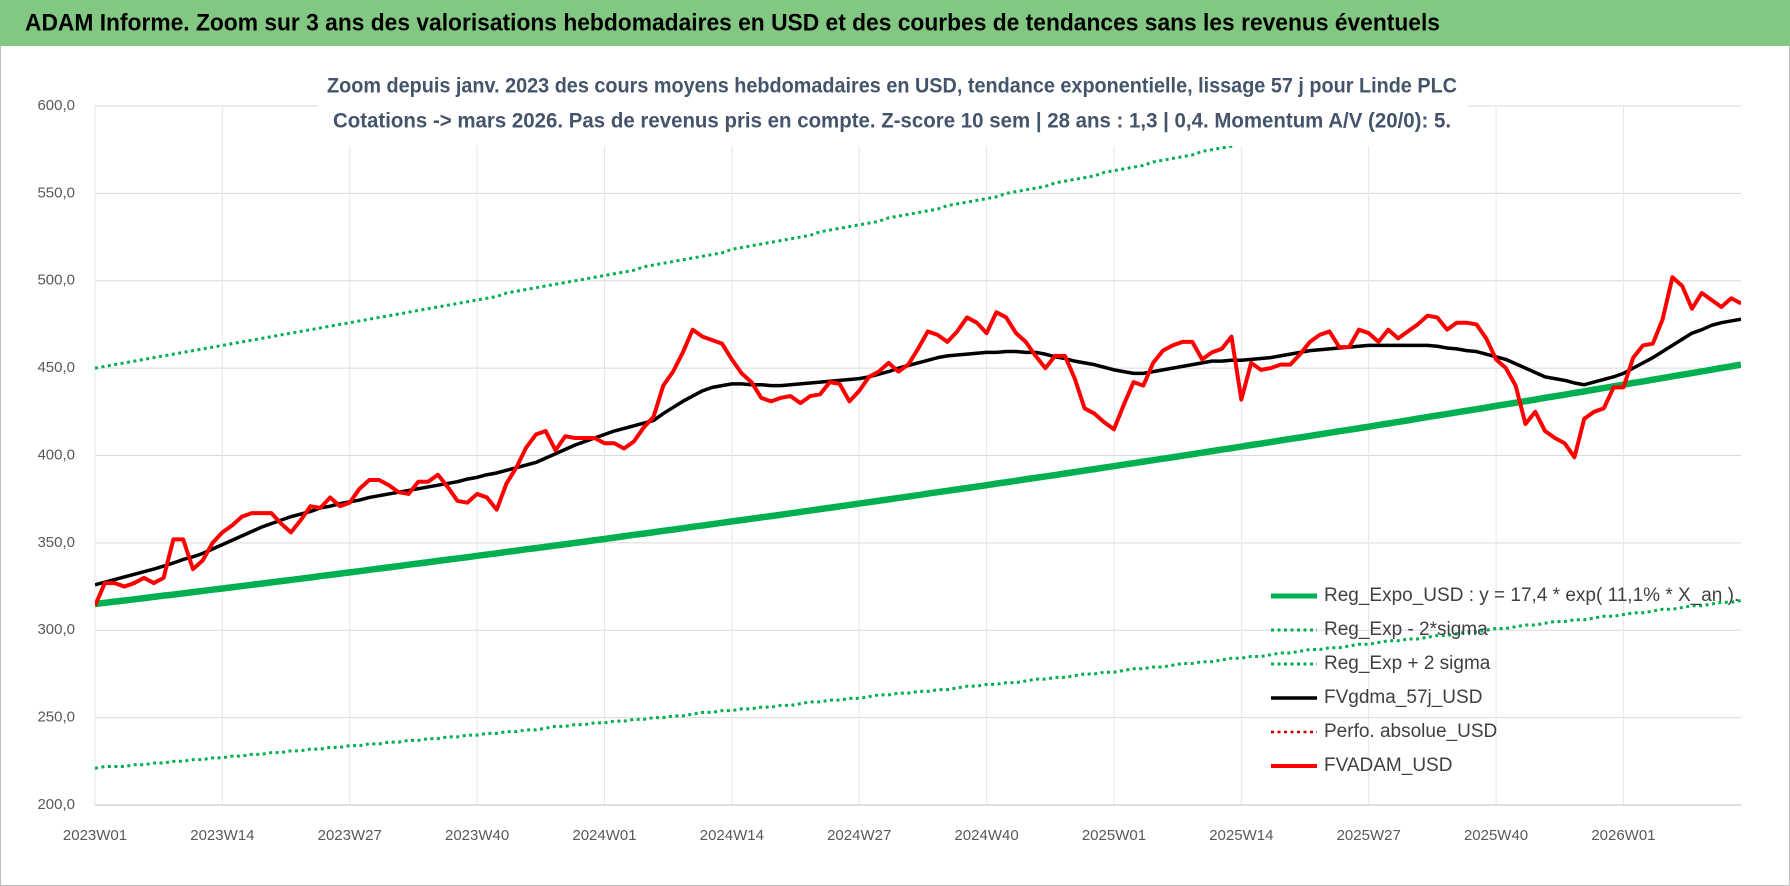 This screenshot has height=886, width=1790. What do you see at coordinates (1388, 765) in the screenshot?
I see `legend-label: FVADAM_USD` at bounding box center [1388, 765].